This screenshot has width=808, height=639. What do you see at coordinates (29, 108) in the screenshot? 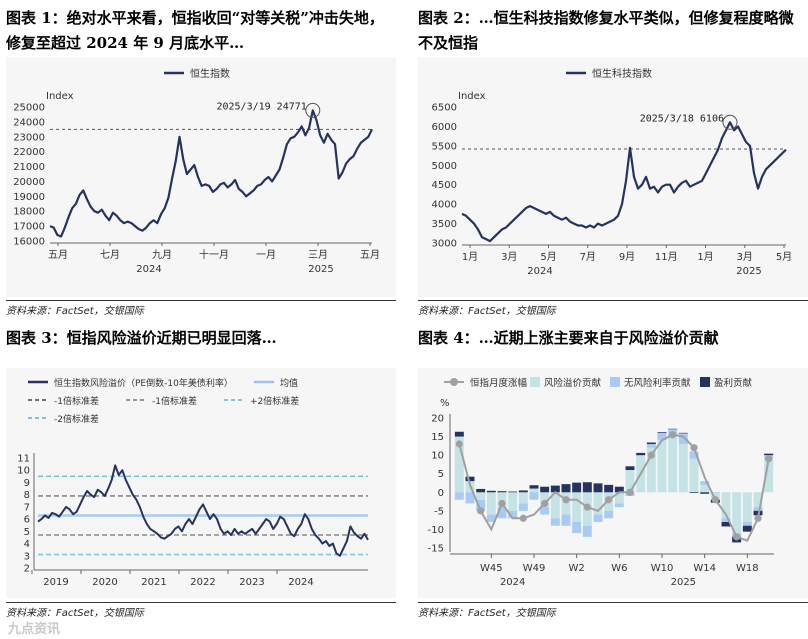
I see `y-tick-9: 25000` at bounding box center [29, 108].